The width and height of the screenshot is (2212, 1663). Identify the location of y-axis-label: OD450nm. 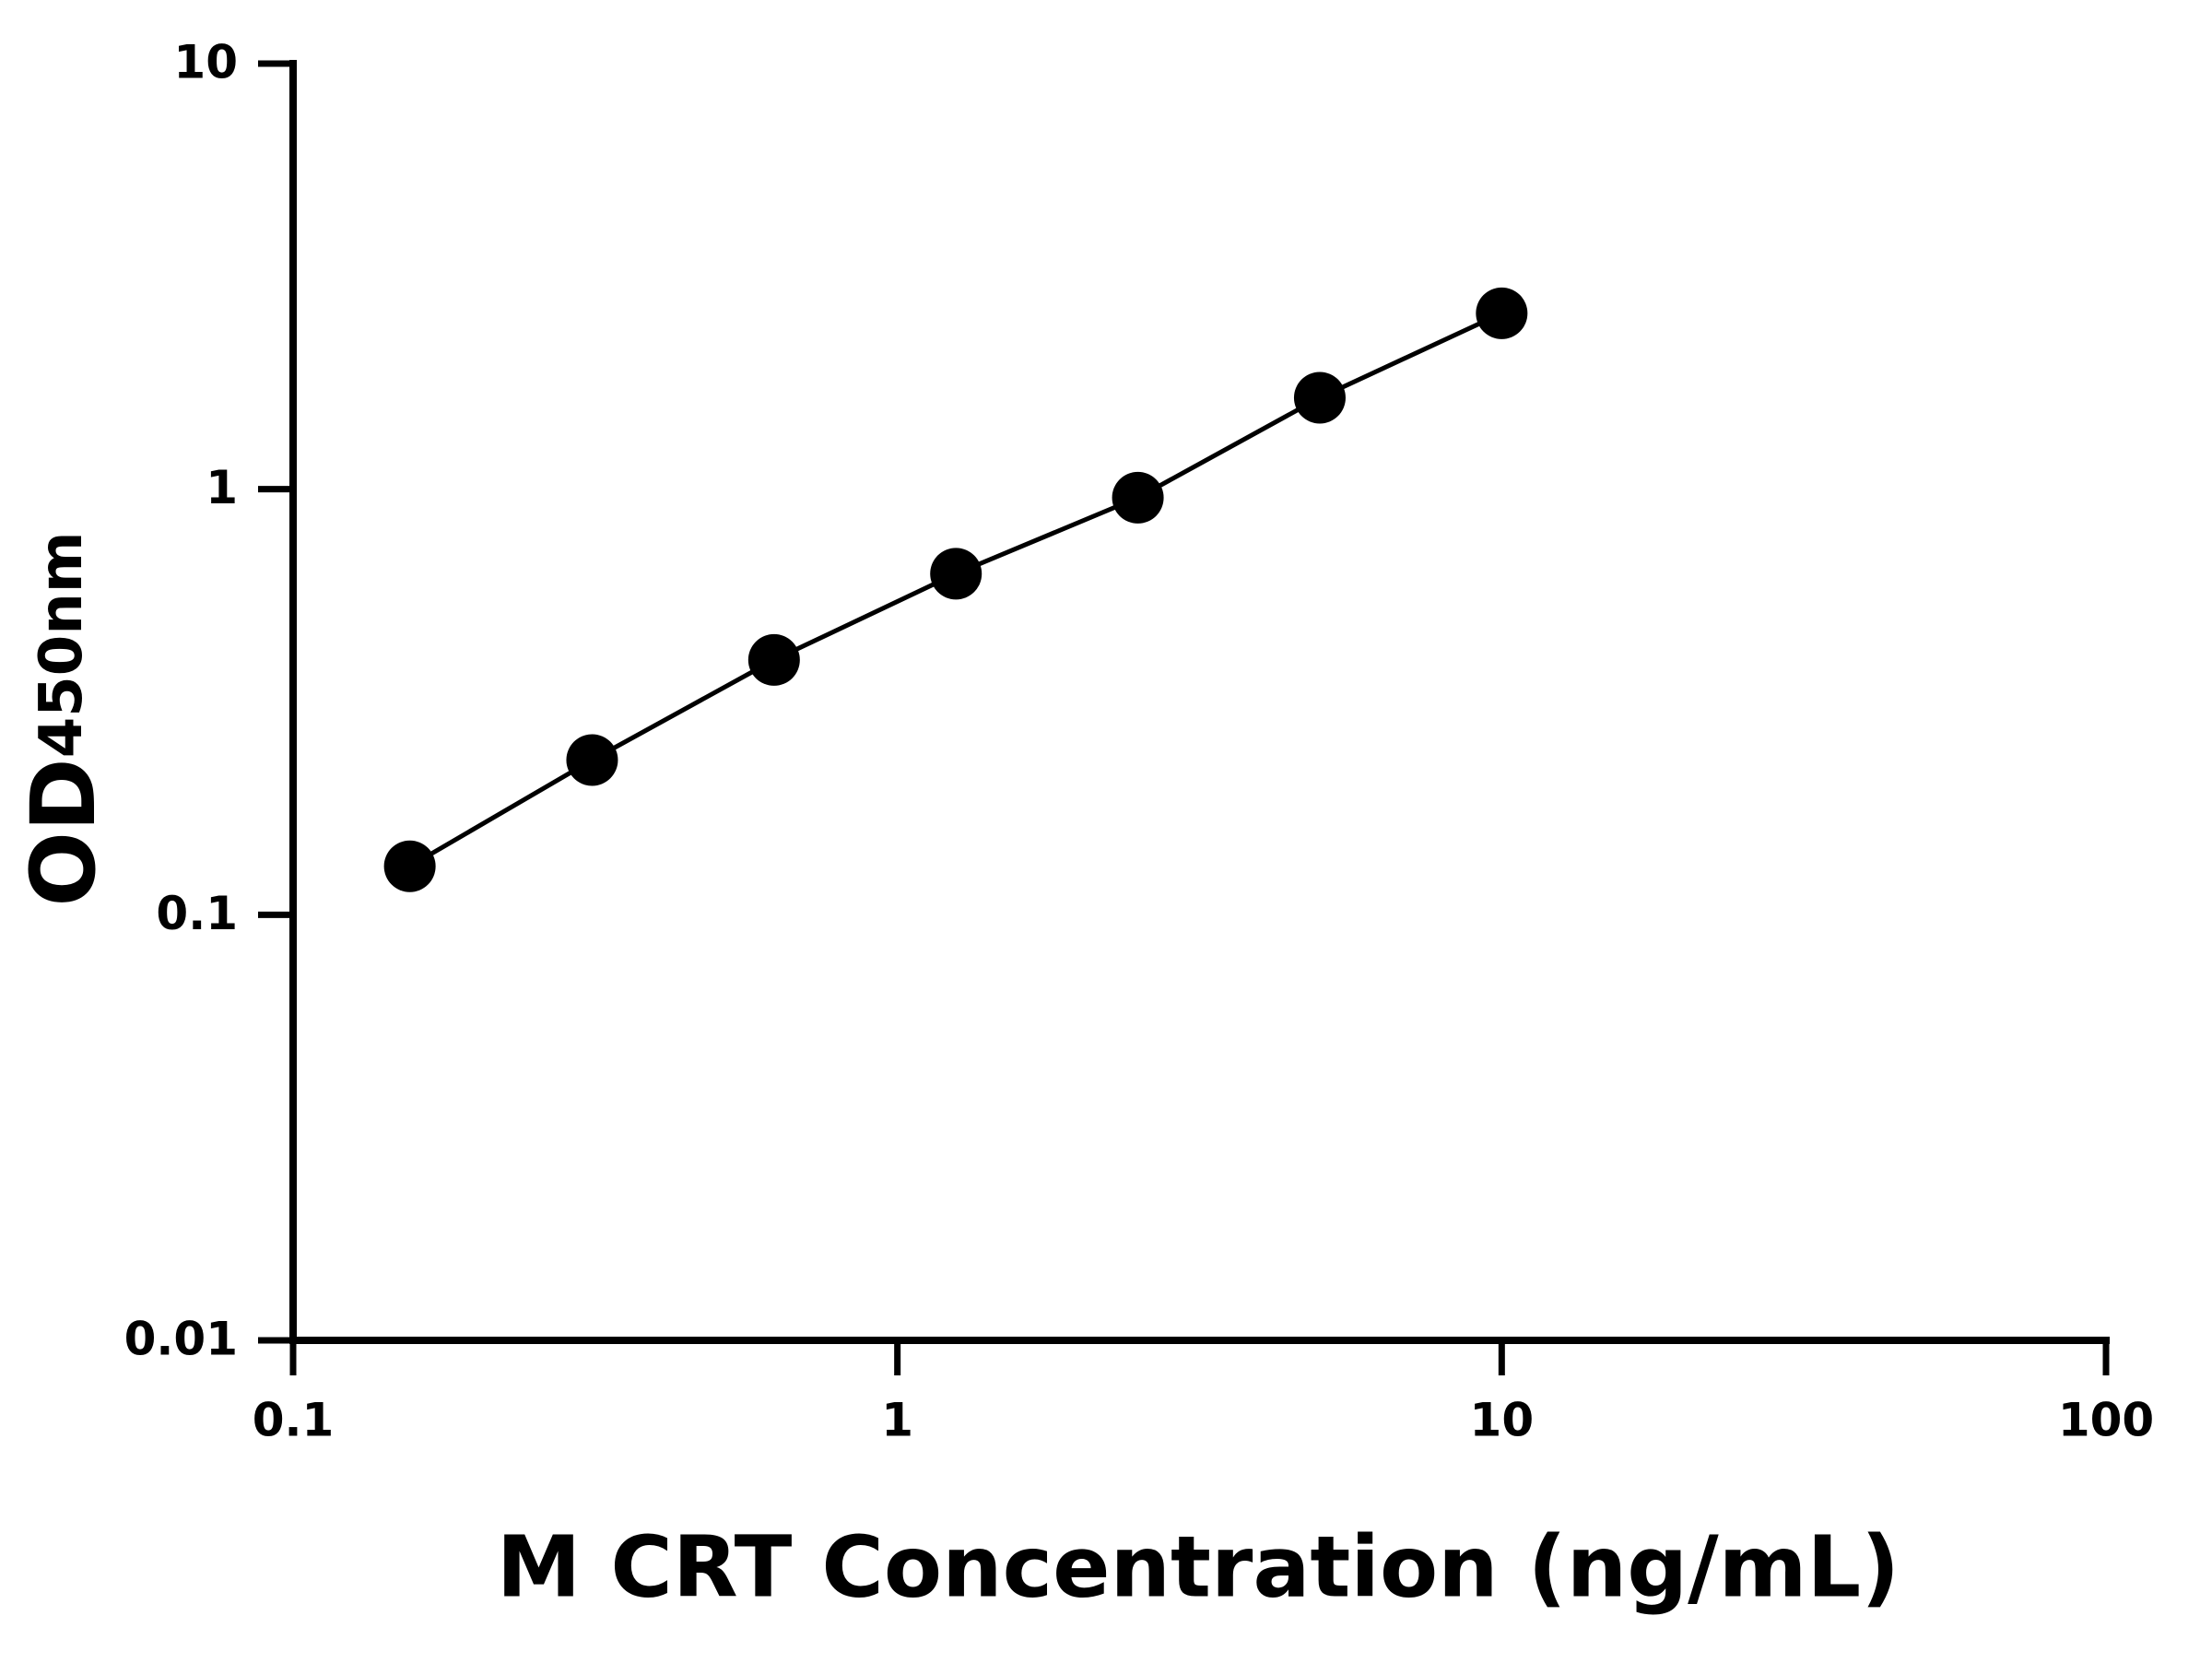
(63, 718).